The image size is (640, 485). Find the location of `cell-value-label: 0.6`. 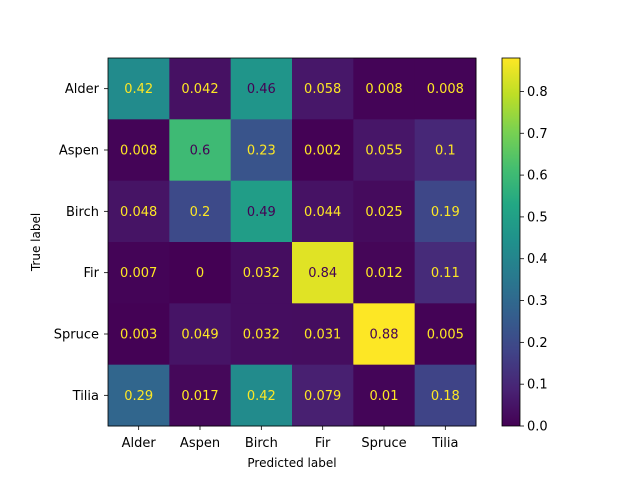

cell-value-label: 0.6 is located at coordinates (200, 151).